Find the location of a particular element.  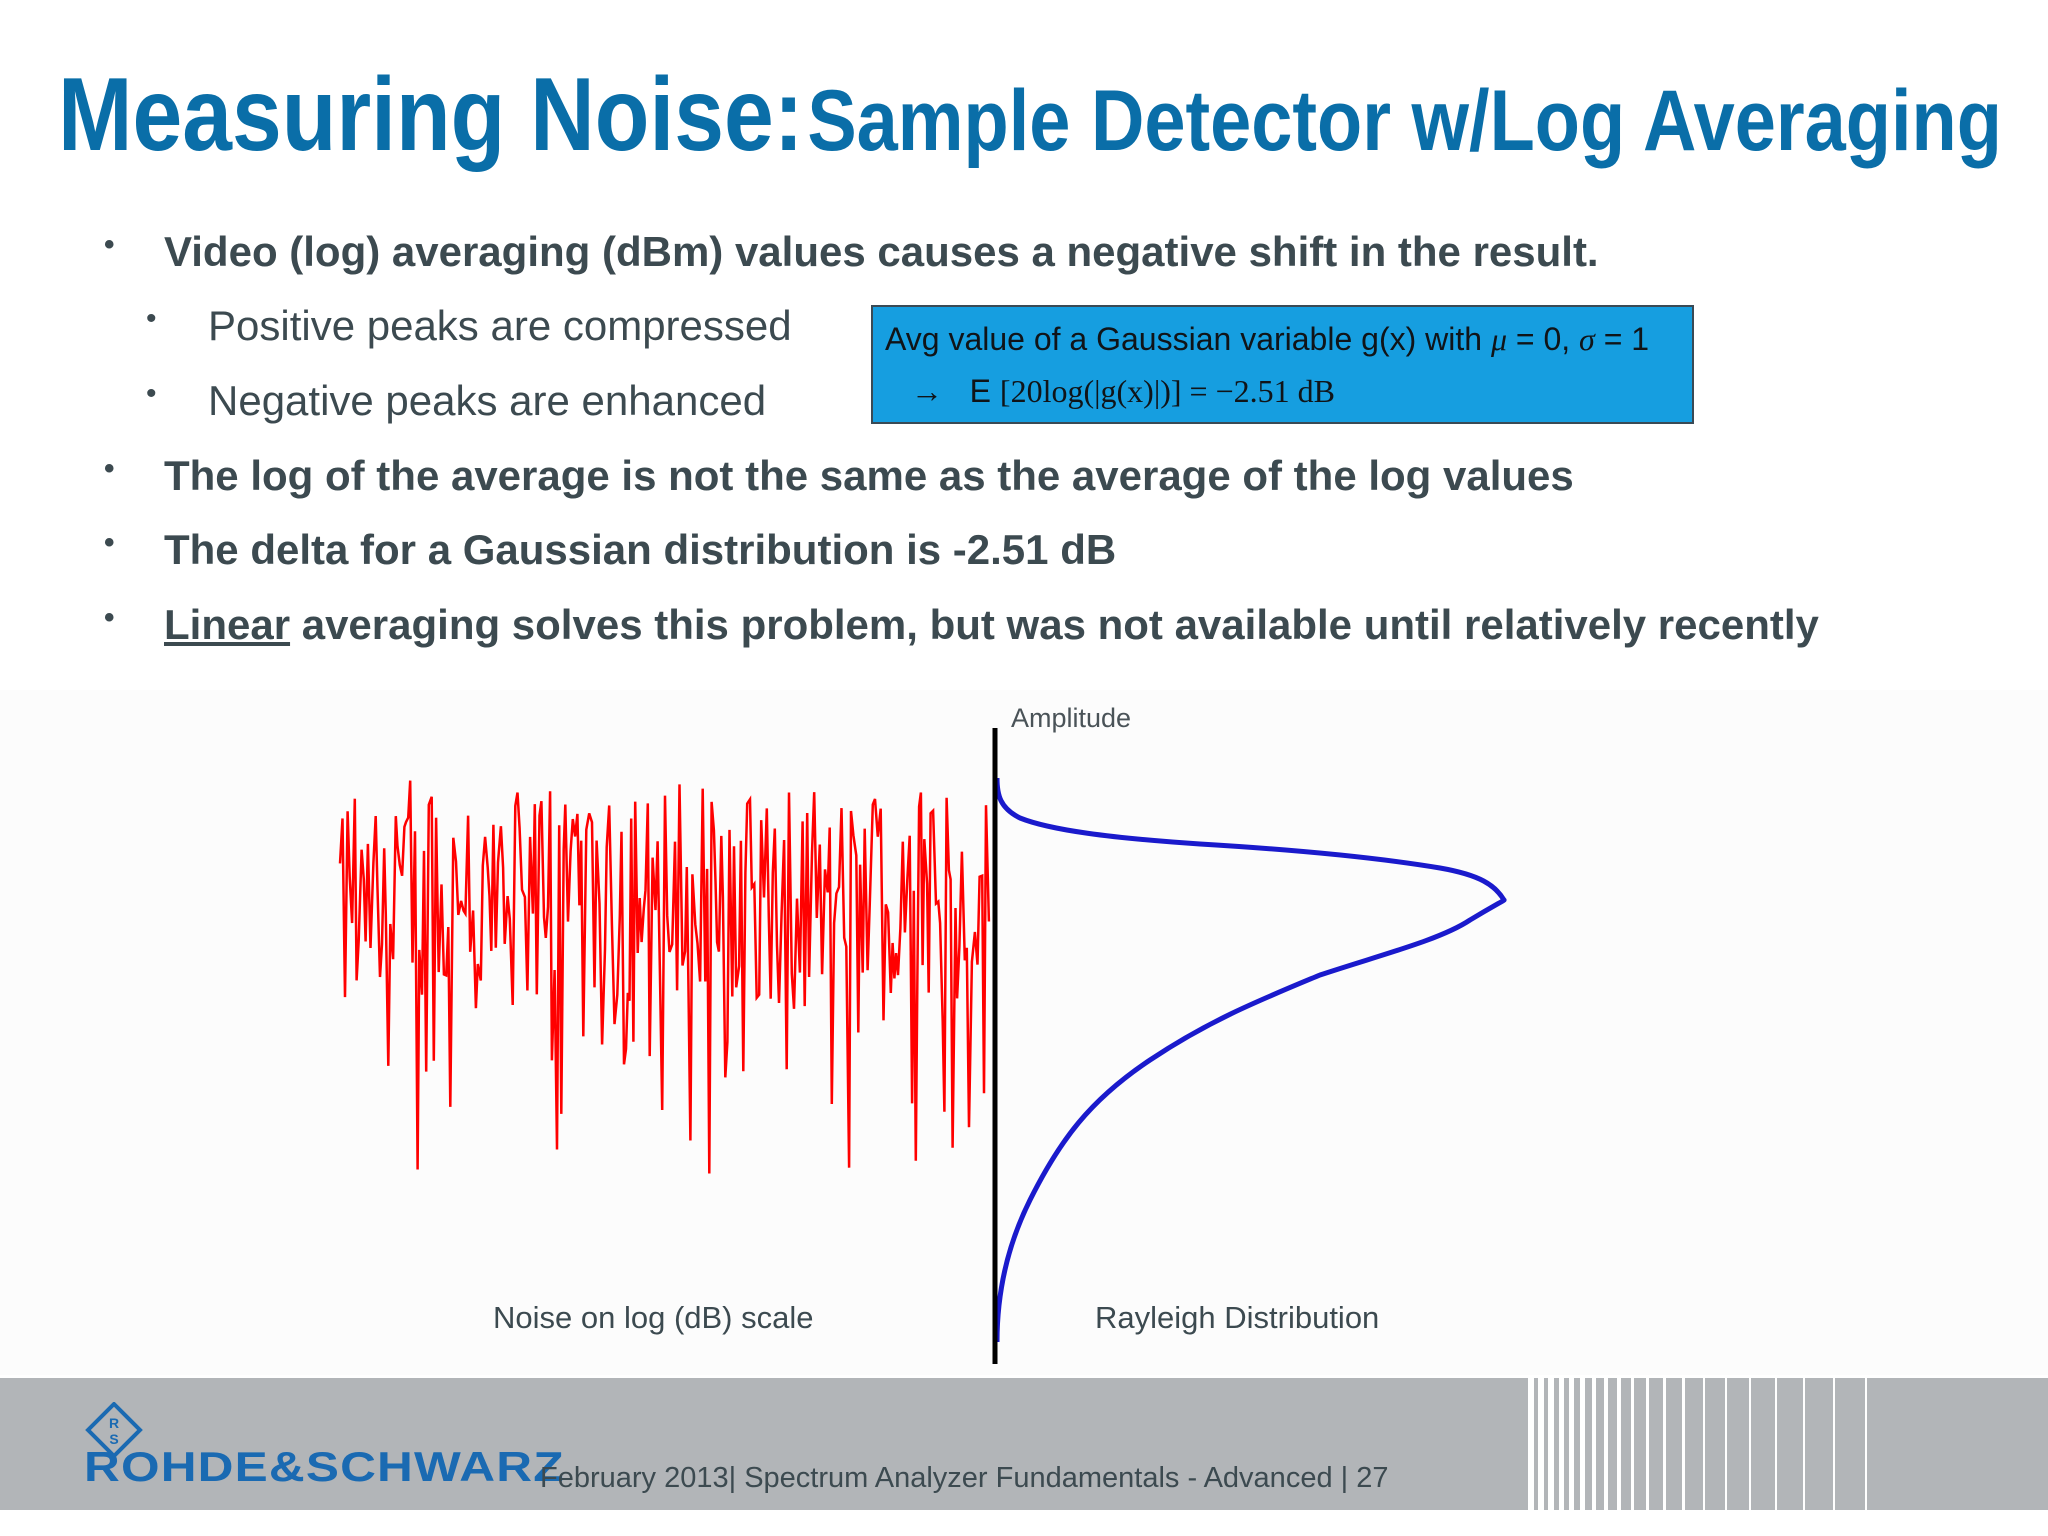

noise-trace is located at coordinates (664, 977).